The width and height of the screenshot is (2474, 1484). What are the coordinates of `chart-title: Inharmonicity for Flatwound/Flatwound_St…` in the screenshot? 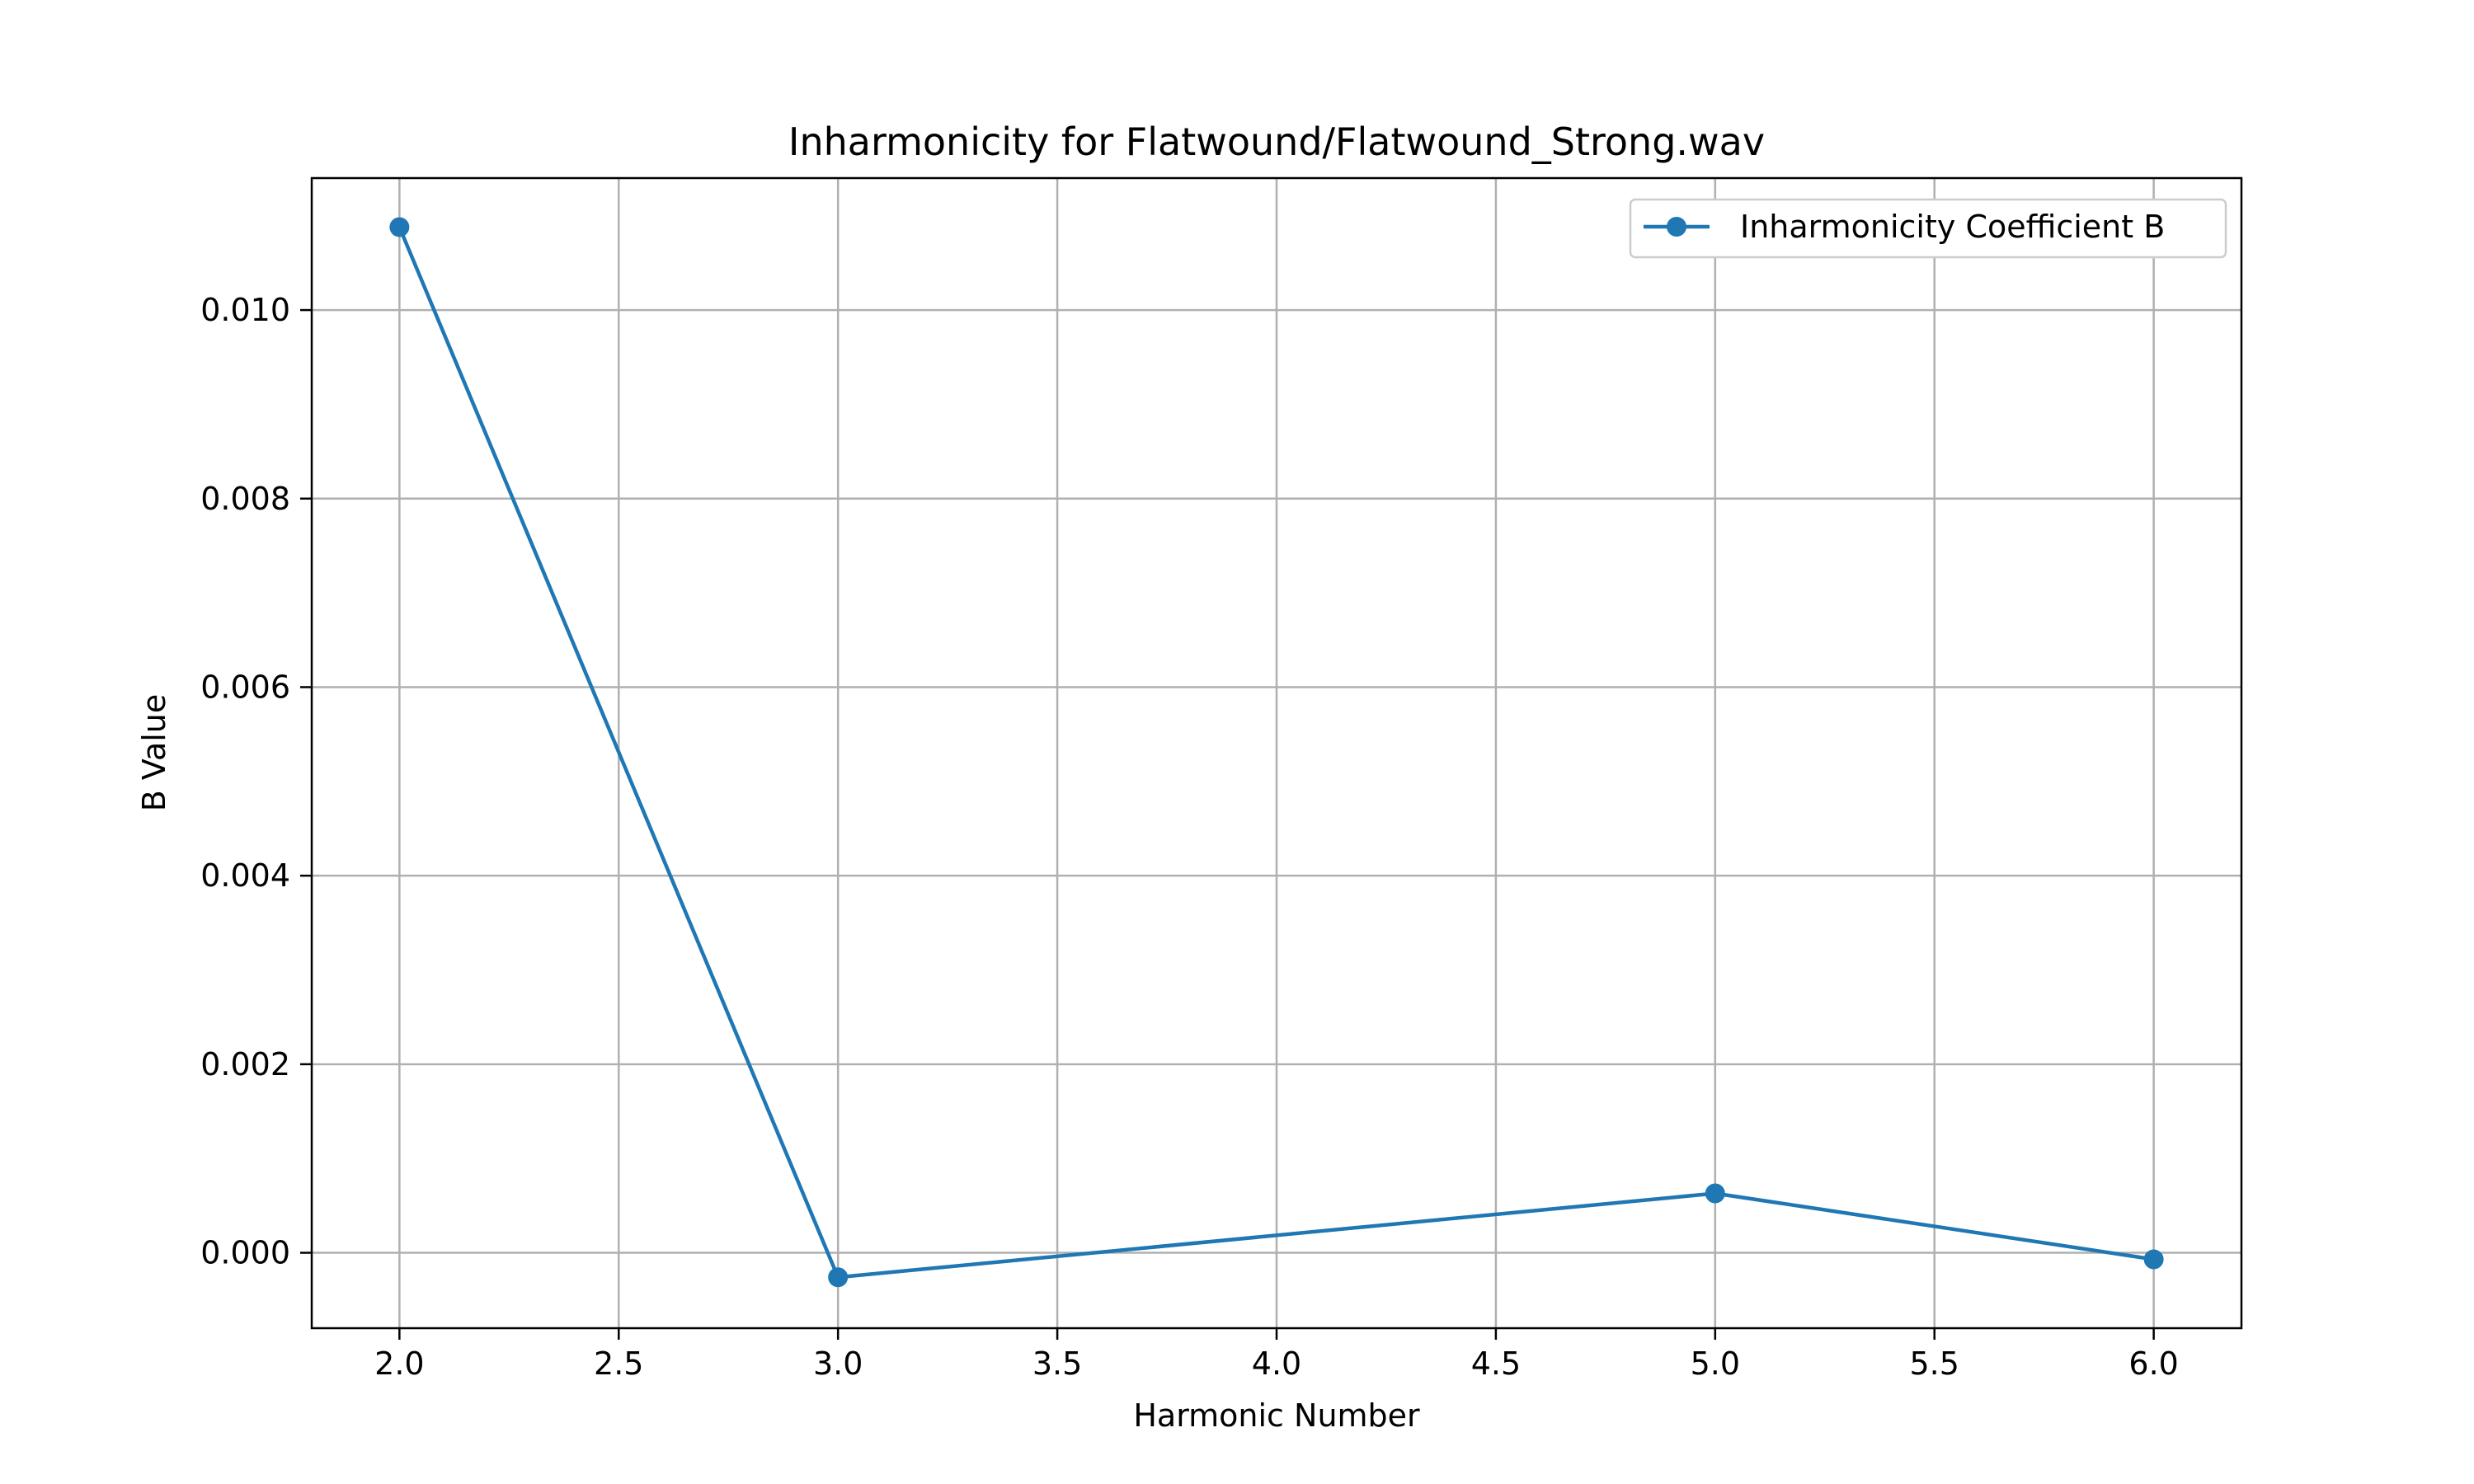 It's located at (1276, 142).